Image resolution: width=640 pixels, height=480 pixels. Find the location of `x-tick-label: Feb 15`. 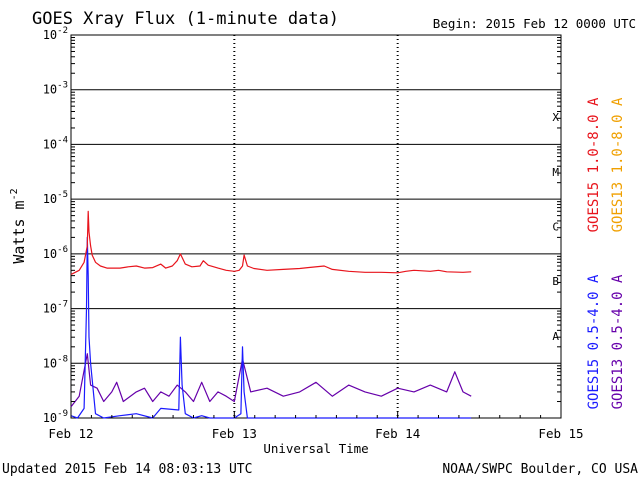

x-tick-label: Feb 15 is located at coordinates (560, 433).